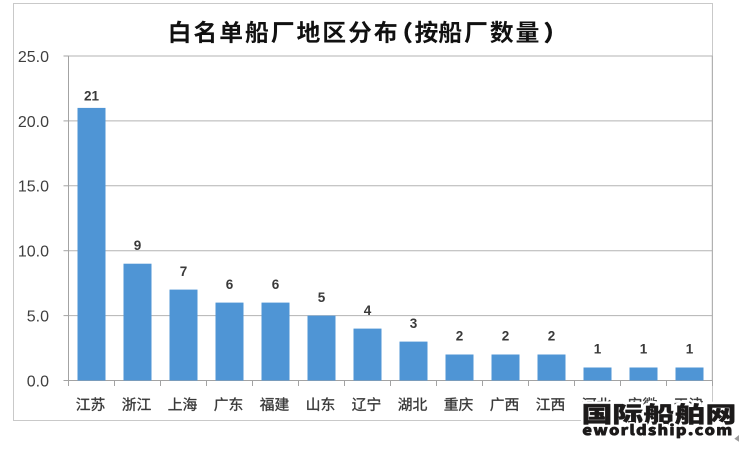 Image resolution: width=739 pixels, height=450 pixels. What do you see at coordinates (33, 187) in the screenshot?
I see `svg-text: 15.0` at bounding box center [33, 187].